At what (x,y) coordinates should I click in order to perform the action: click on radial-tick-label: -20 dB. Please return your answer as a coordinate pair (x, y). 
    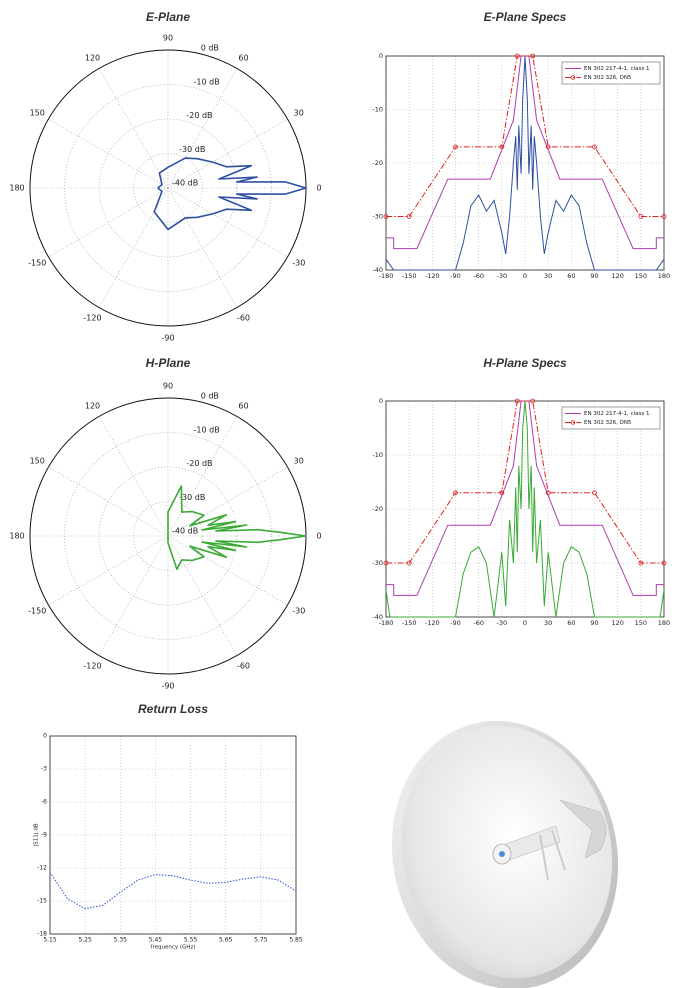
    Looking at the image, I should click on (199, 115).